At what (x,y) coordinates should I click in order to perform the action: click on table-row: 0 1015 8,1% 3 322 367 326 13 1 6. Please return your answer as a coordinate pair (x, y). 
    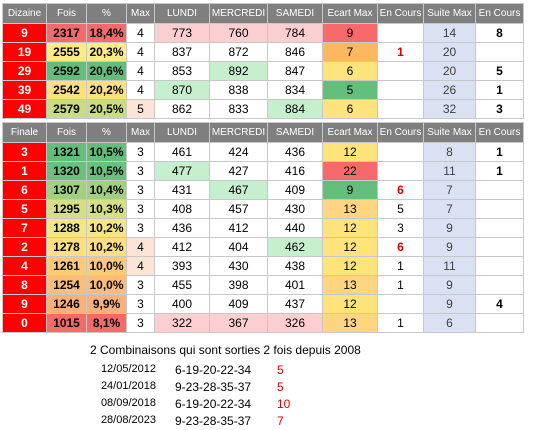
    Looking at the image, I should click on (263, 323).